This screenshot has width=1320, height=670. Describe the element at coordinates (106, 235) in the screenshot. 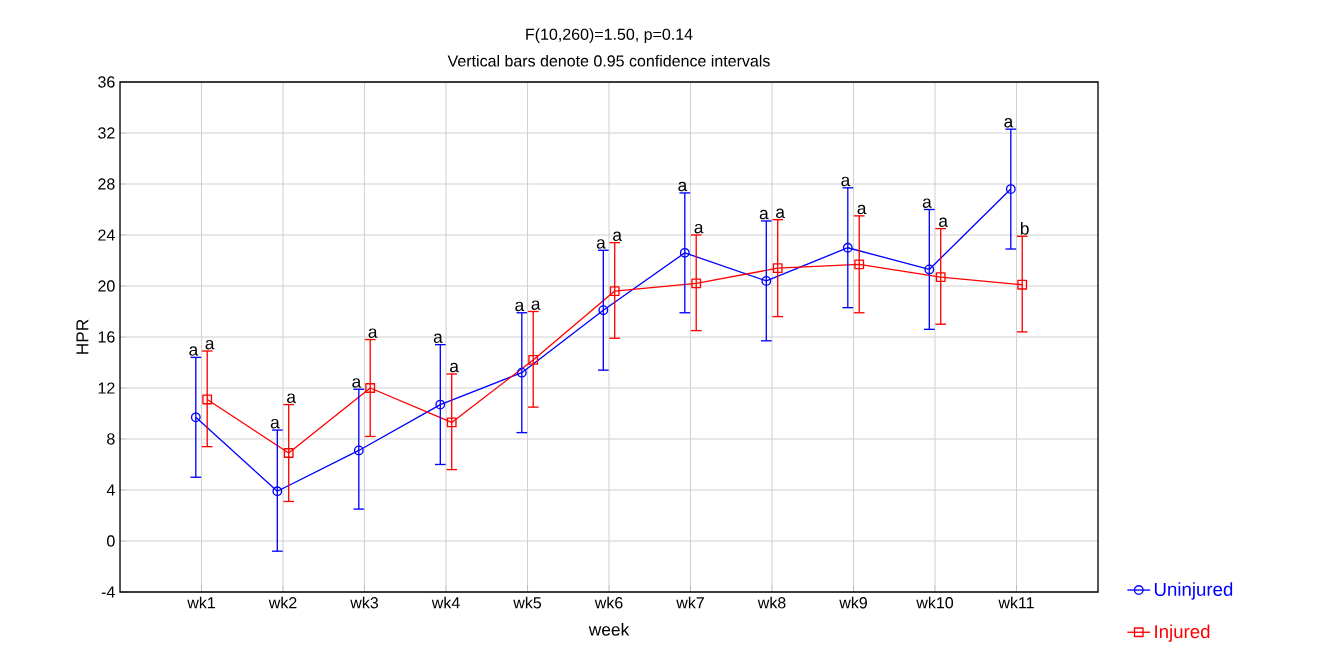

I see `y-tick-label: 24` at that location.